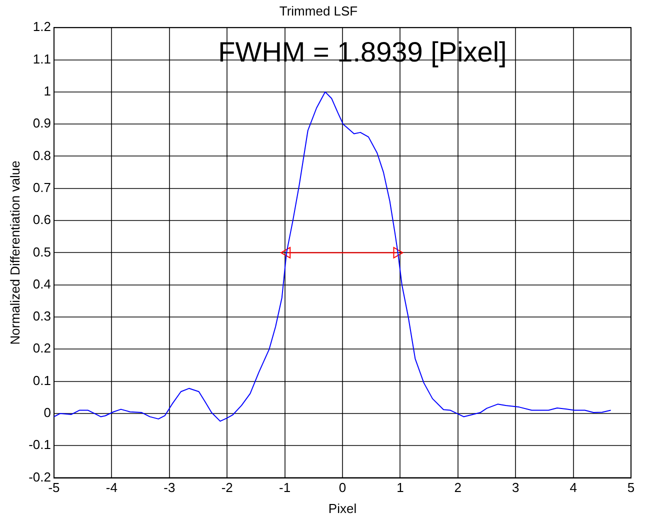 The height and width of the screenshot is (521, 645). Describe the element at coordinates (41, 26) in the screenshot. I see `y-tick-label: 1.2` at that location.